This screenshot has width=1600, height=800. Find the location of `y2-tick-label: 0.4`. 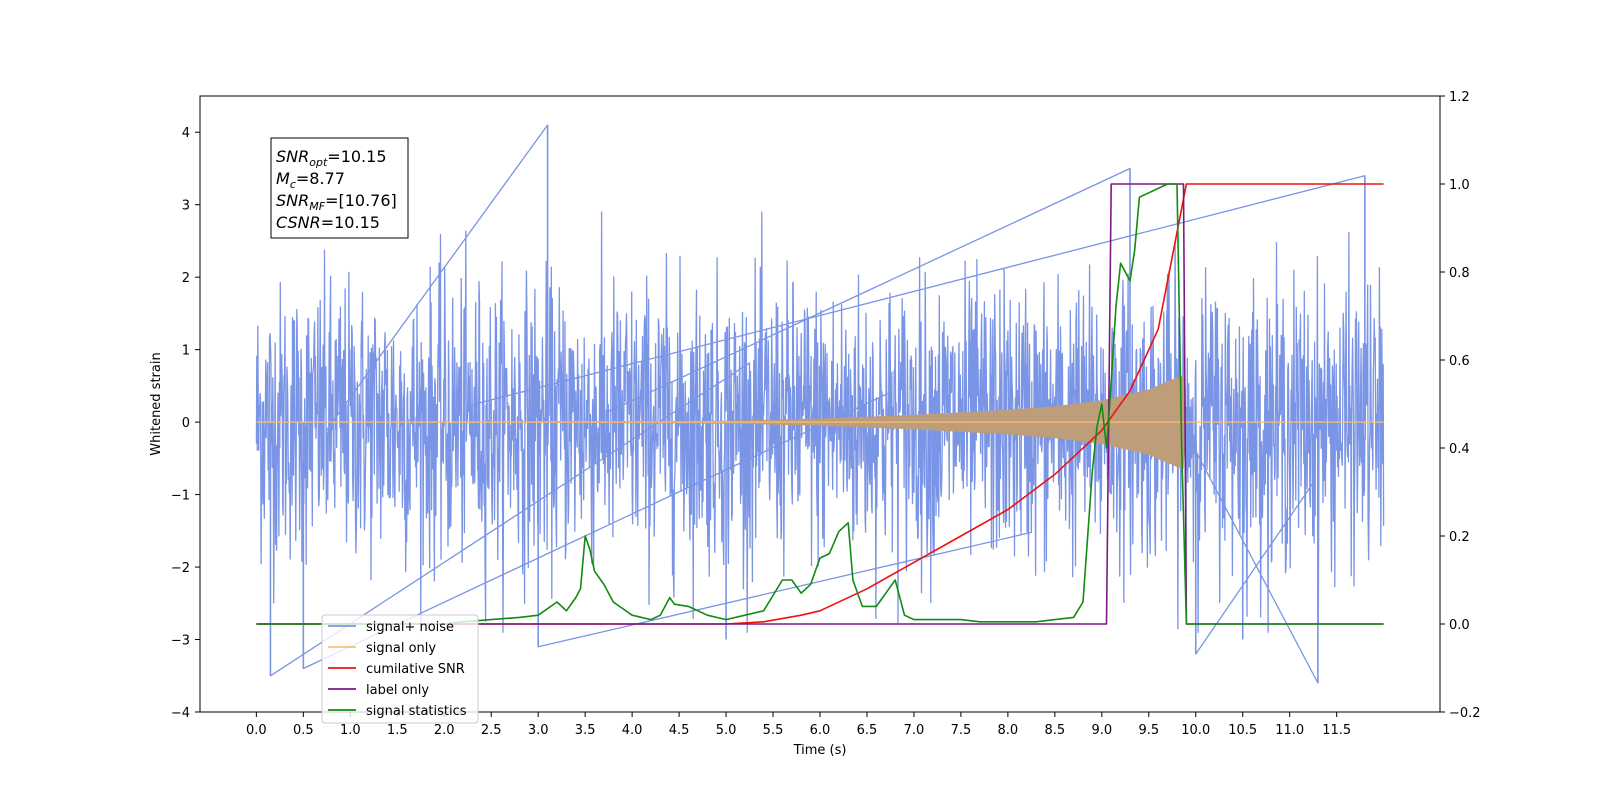

y2-tick-label: 0.4 is located at coordinates (1459, 449).